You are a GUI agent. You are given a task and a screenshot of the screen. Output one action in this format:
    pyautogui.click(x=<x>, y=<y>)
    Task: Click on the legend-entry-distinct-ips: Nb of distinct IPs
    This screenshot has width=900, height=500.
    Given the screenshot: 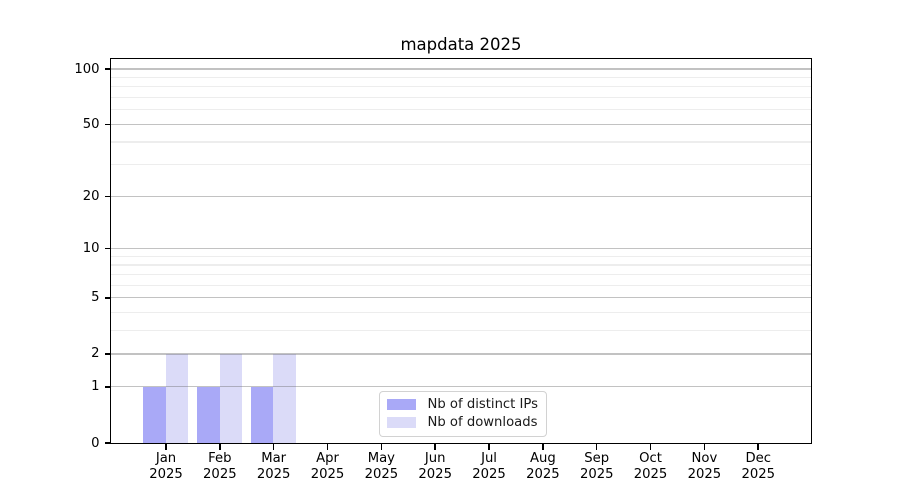 What is the action you would take?
    pyautogui.click(x=466, y=405)
    